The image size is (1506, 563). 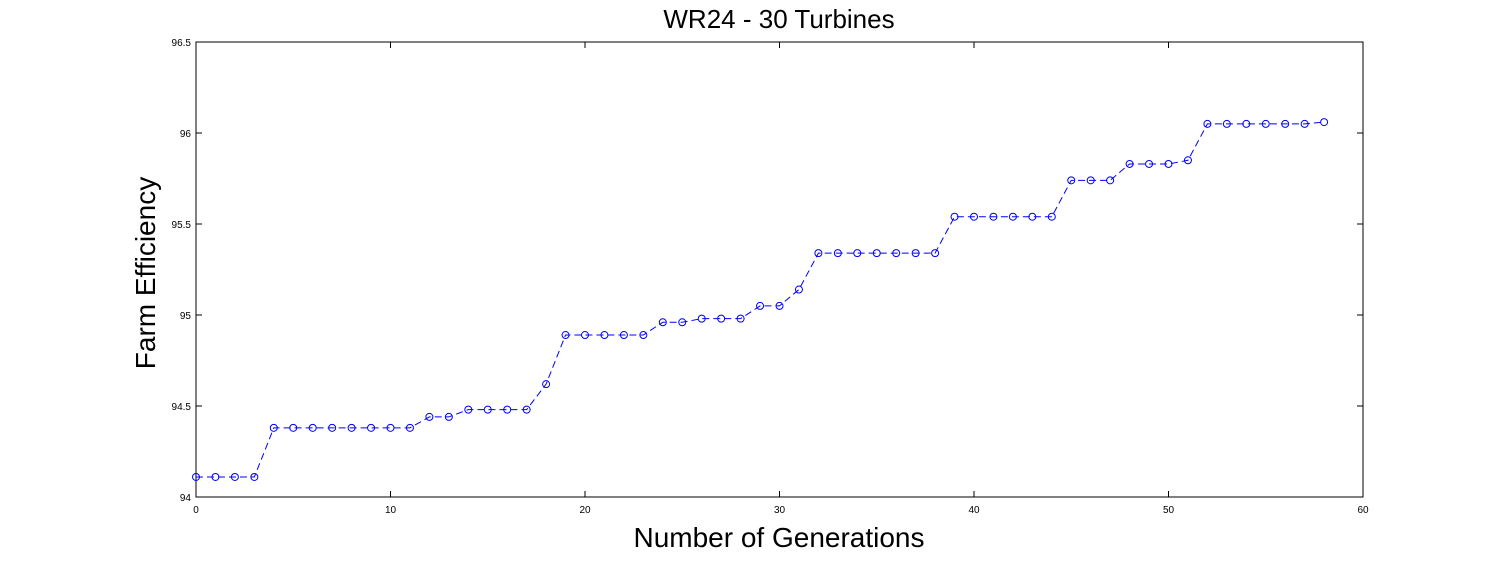 I want to click on x-tick-label: 60, so click(x=1363, y=510).